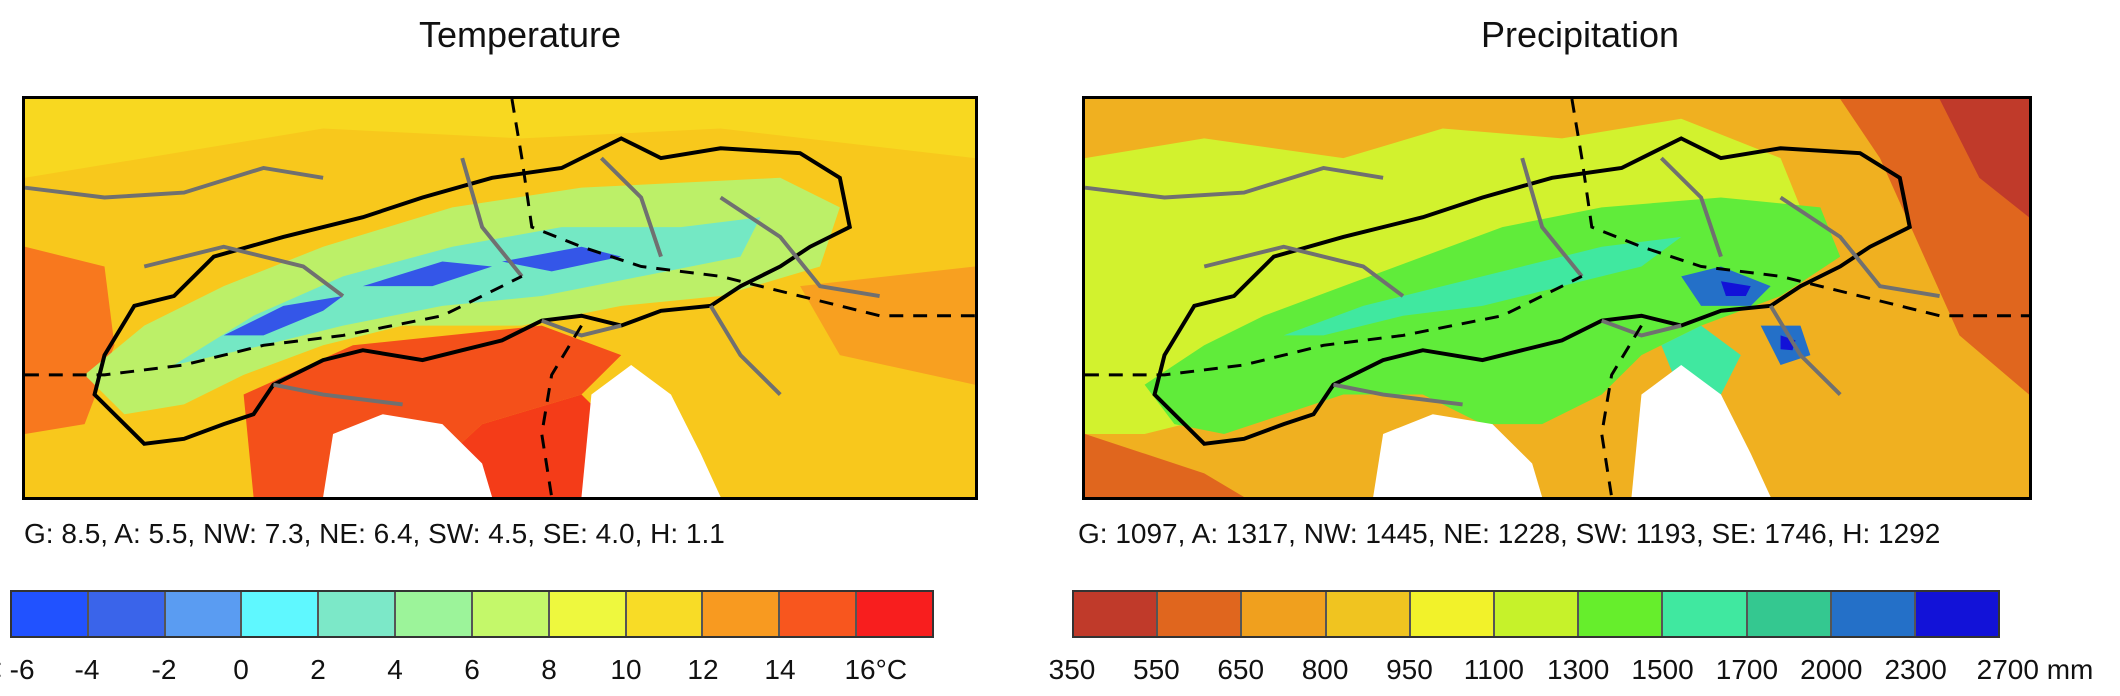 This screenshot has height=696, width=2120. What do you see at coordinates (703, 669) in the screenshot?
I see `temperature-colorbar-tick-label: 12` at bounding box center [703, 669].